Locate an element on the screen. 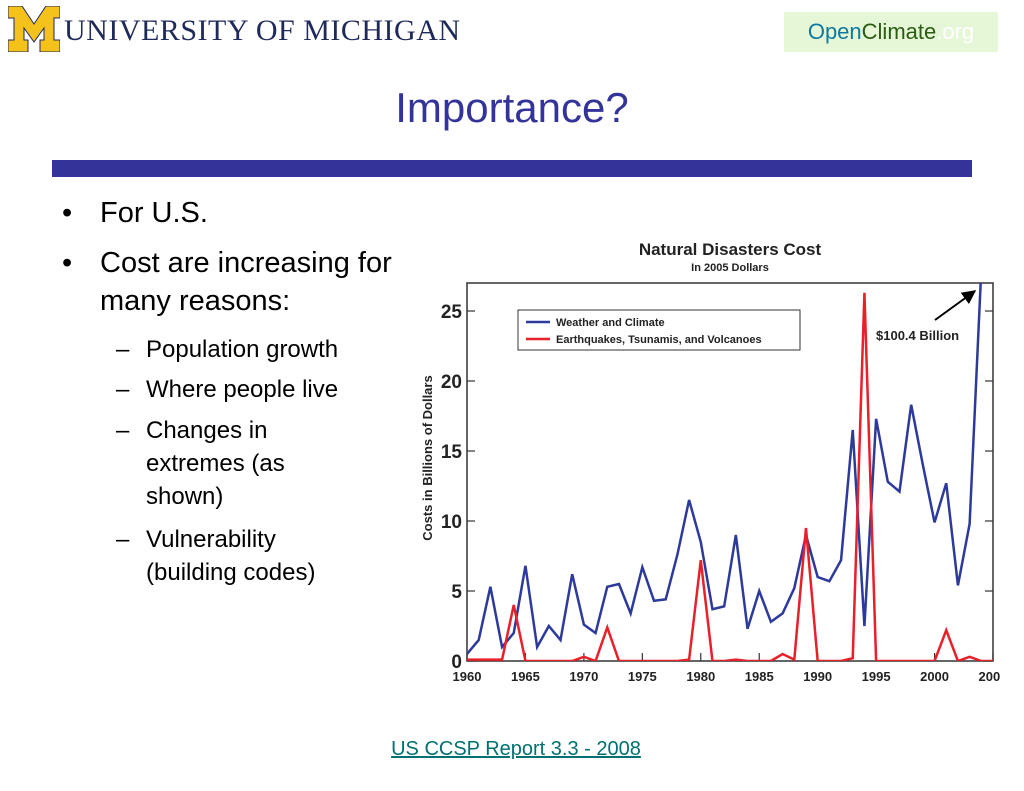  x-tick-label: 2000 is located at coordinates (934, 676).